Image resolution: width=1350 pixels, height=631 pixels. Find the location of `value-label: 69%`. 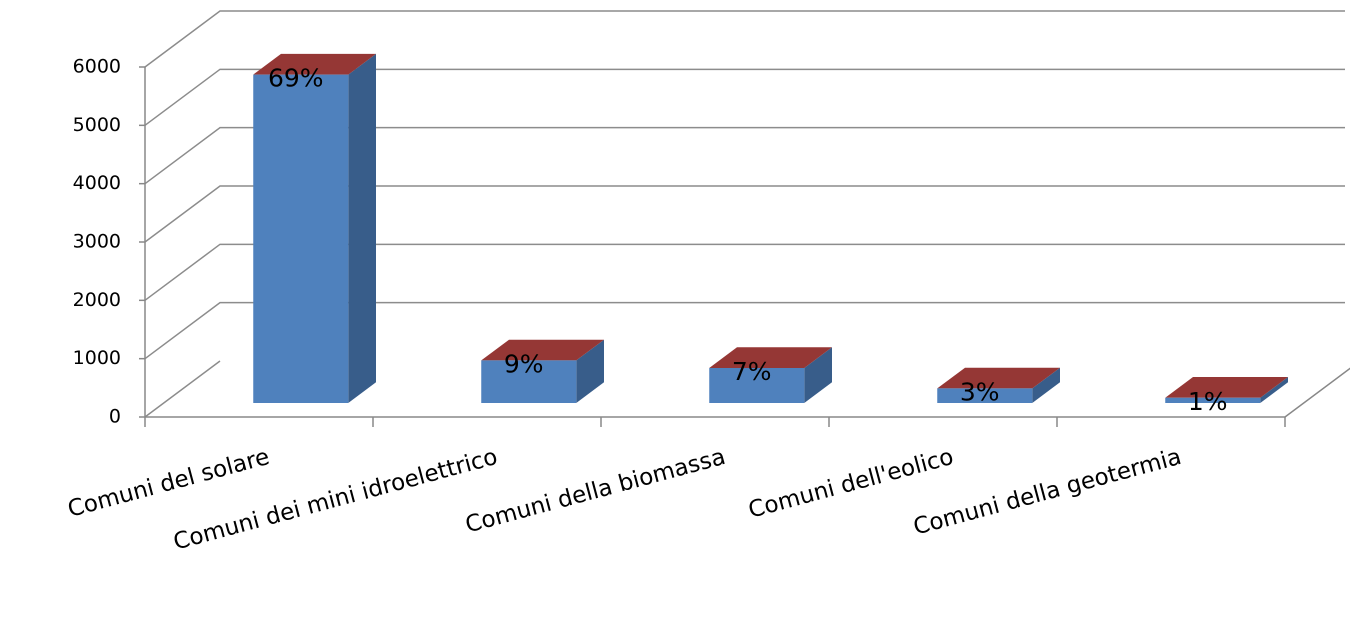

value-label: 69% is located at coordinates (296, 78).